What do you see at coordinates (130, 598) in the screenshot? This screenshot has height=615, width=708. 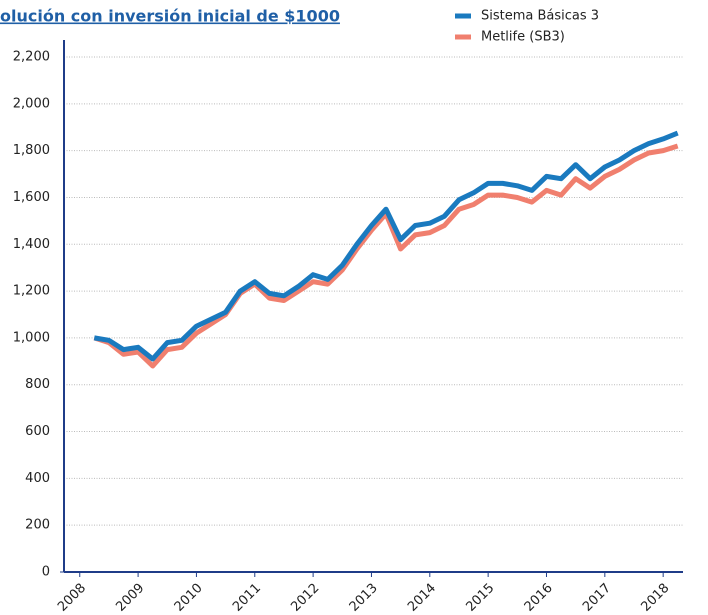 I see `x-tick-label: 2009` at bounding box center [130, 598].